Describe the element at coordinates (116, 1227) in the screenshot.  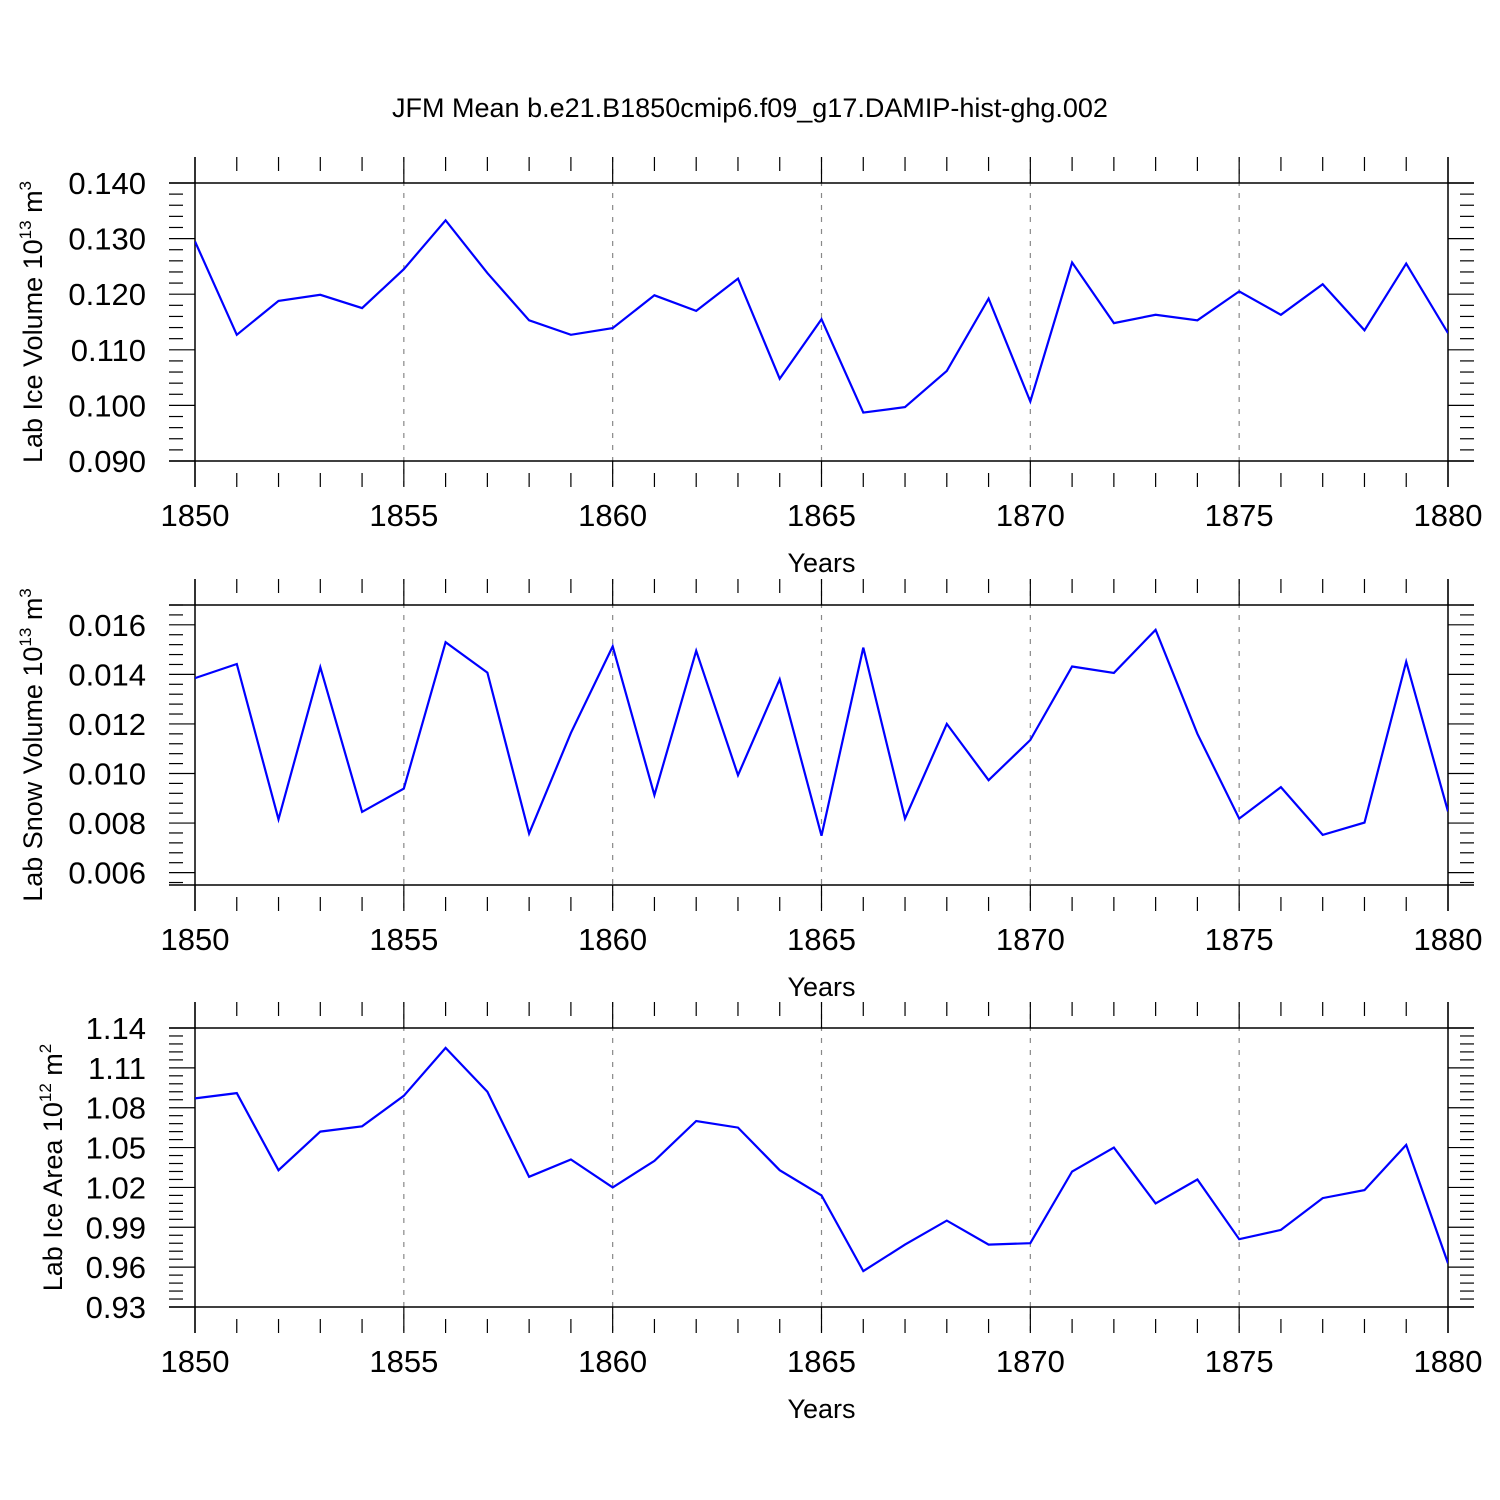
I see `y-tick-label: 0.99` at that location.